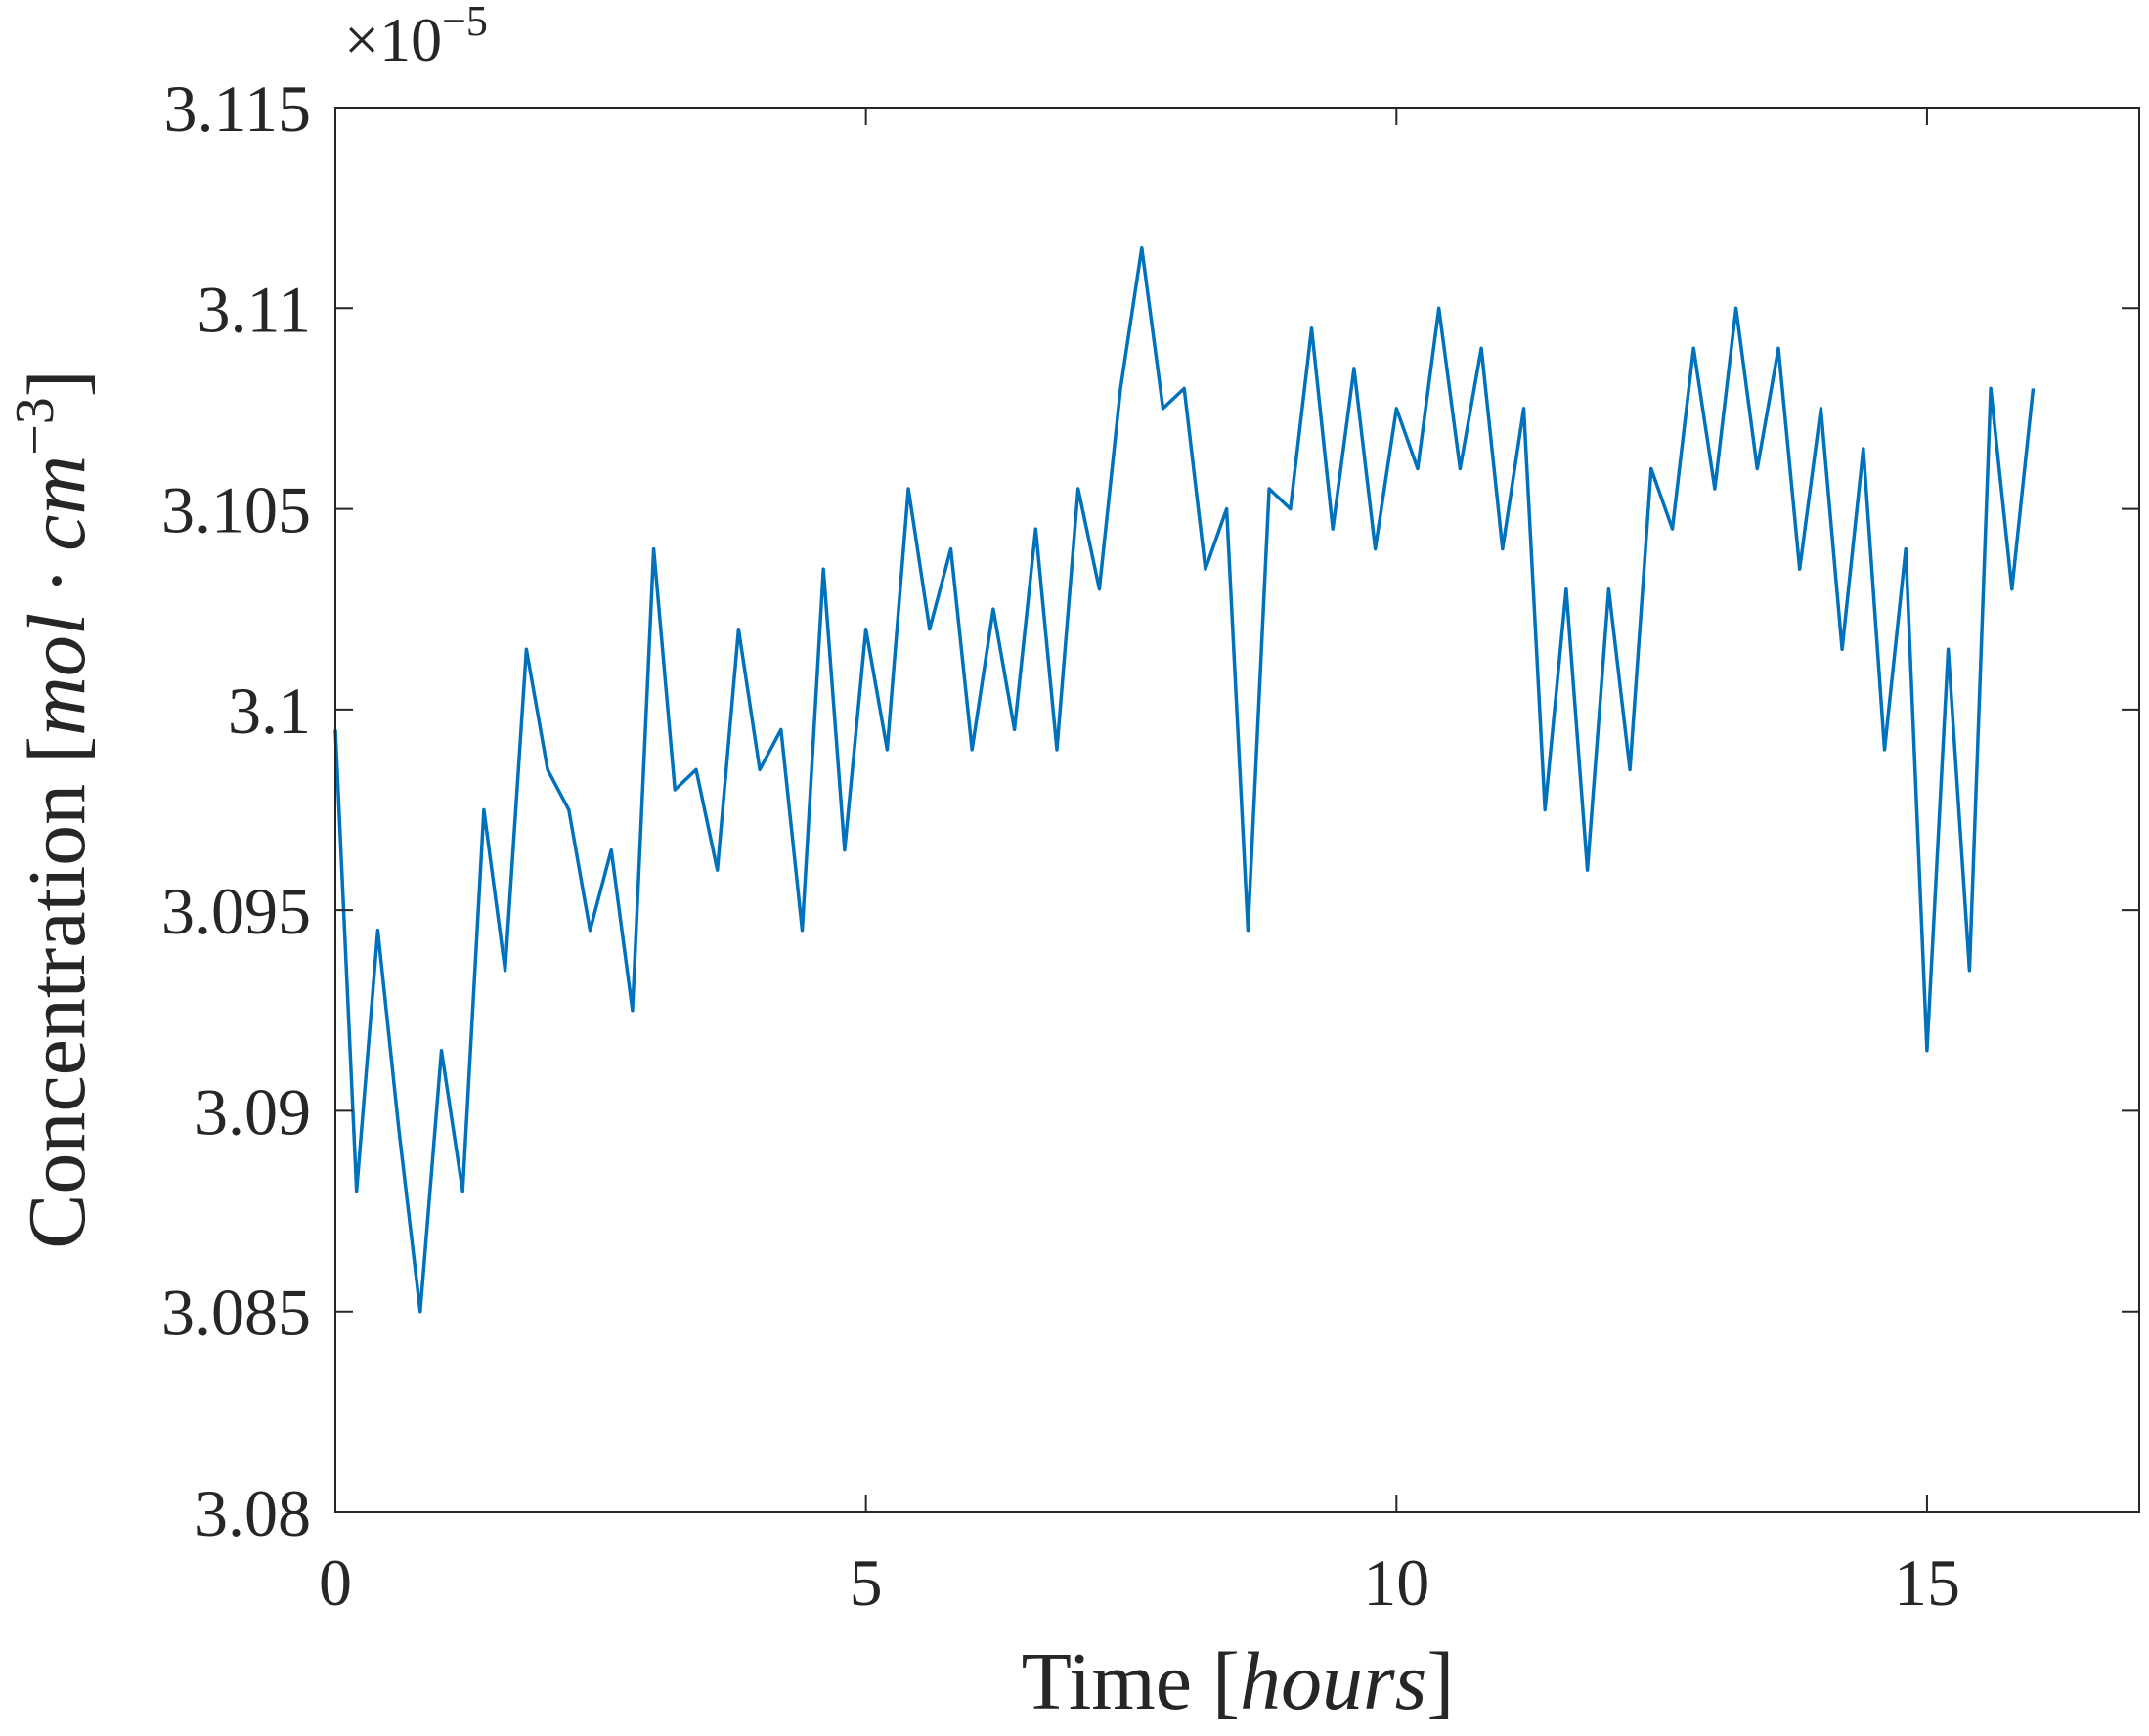 The height and width of the screenshot is (1736, 2149). I want to click on y-tick-label: 3.09, so click(253, 1111).